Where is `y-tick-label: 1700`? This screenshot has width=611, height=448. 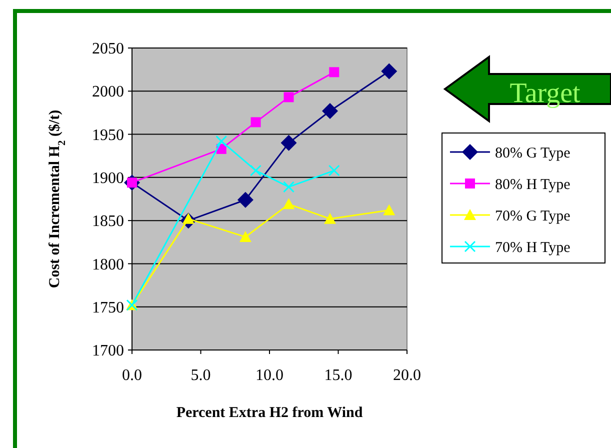
y-tick-label: 1700 is located at coordinates (108, 351).